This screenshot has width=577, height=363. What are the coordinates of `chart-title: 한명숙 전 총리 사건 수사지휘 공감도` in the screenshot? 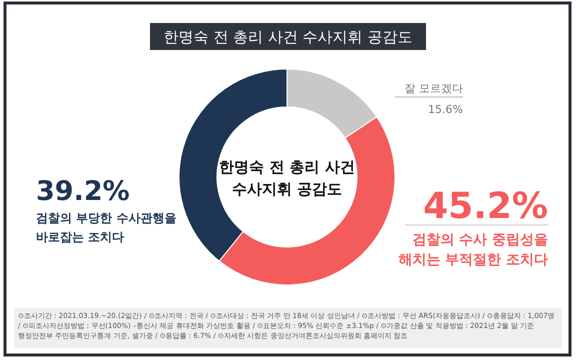 It's located at (288, 37).